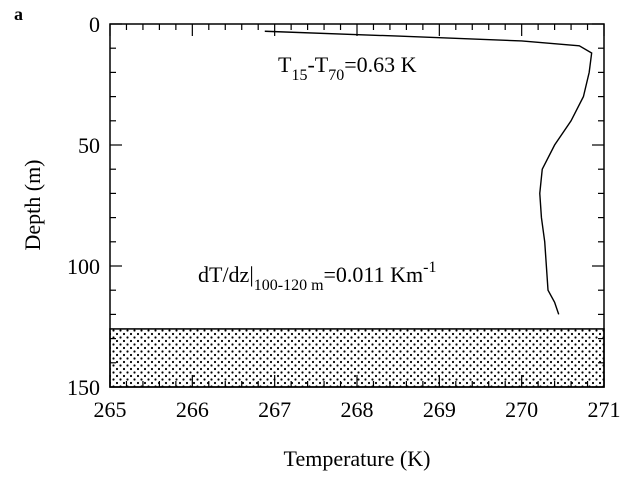 The width and height of the screenshot is (637, 483). I want to click on annotation-part: 100-120 m, so click(289, 285).